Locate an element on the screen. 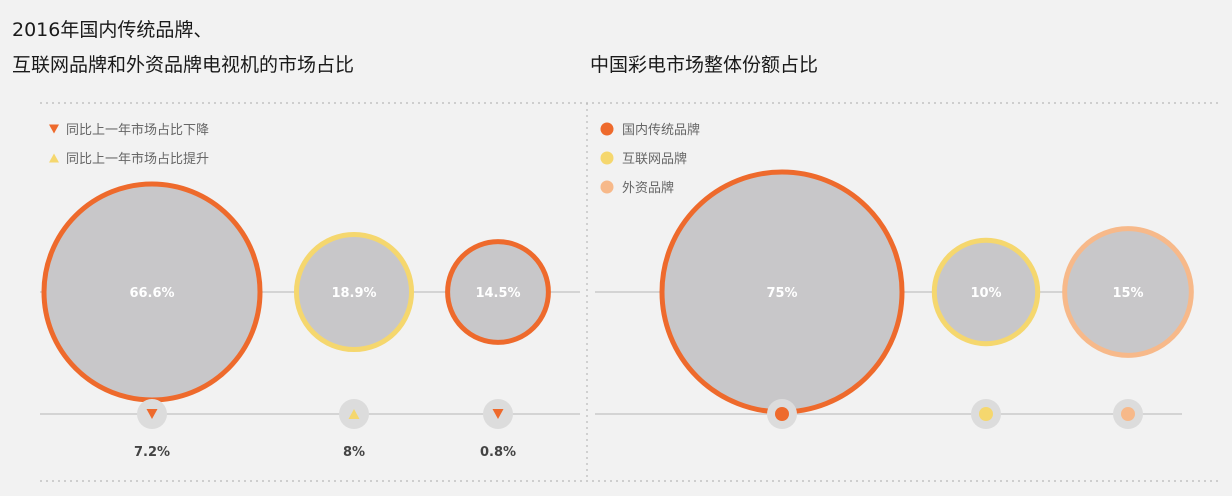  right-chart-title: 中国彩电市场整体份额占比 is located at coordinates (704, 65).